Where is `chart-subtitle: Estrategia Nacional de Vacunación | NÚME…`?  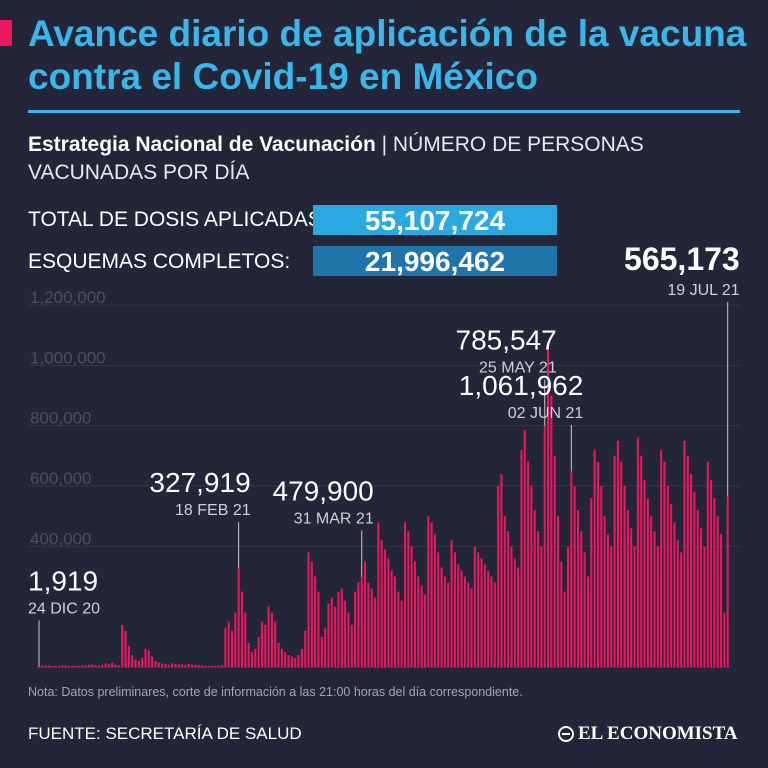 chart-subtitle: Estrategia Nacional de Vacunación | NÚME… is located at coordinates (388, 159).